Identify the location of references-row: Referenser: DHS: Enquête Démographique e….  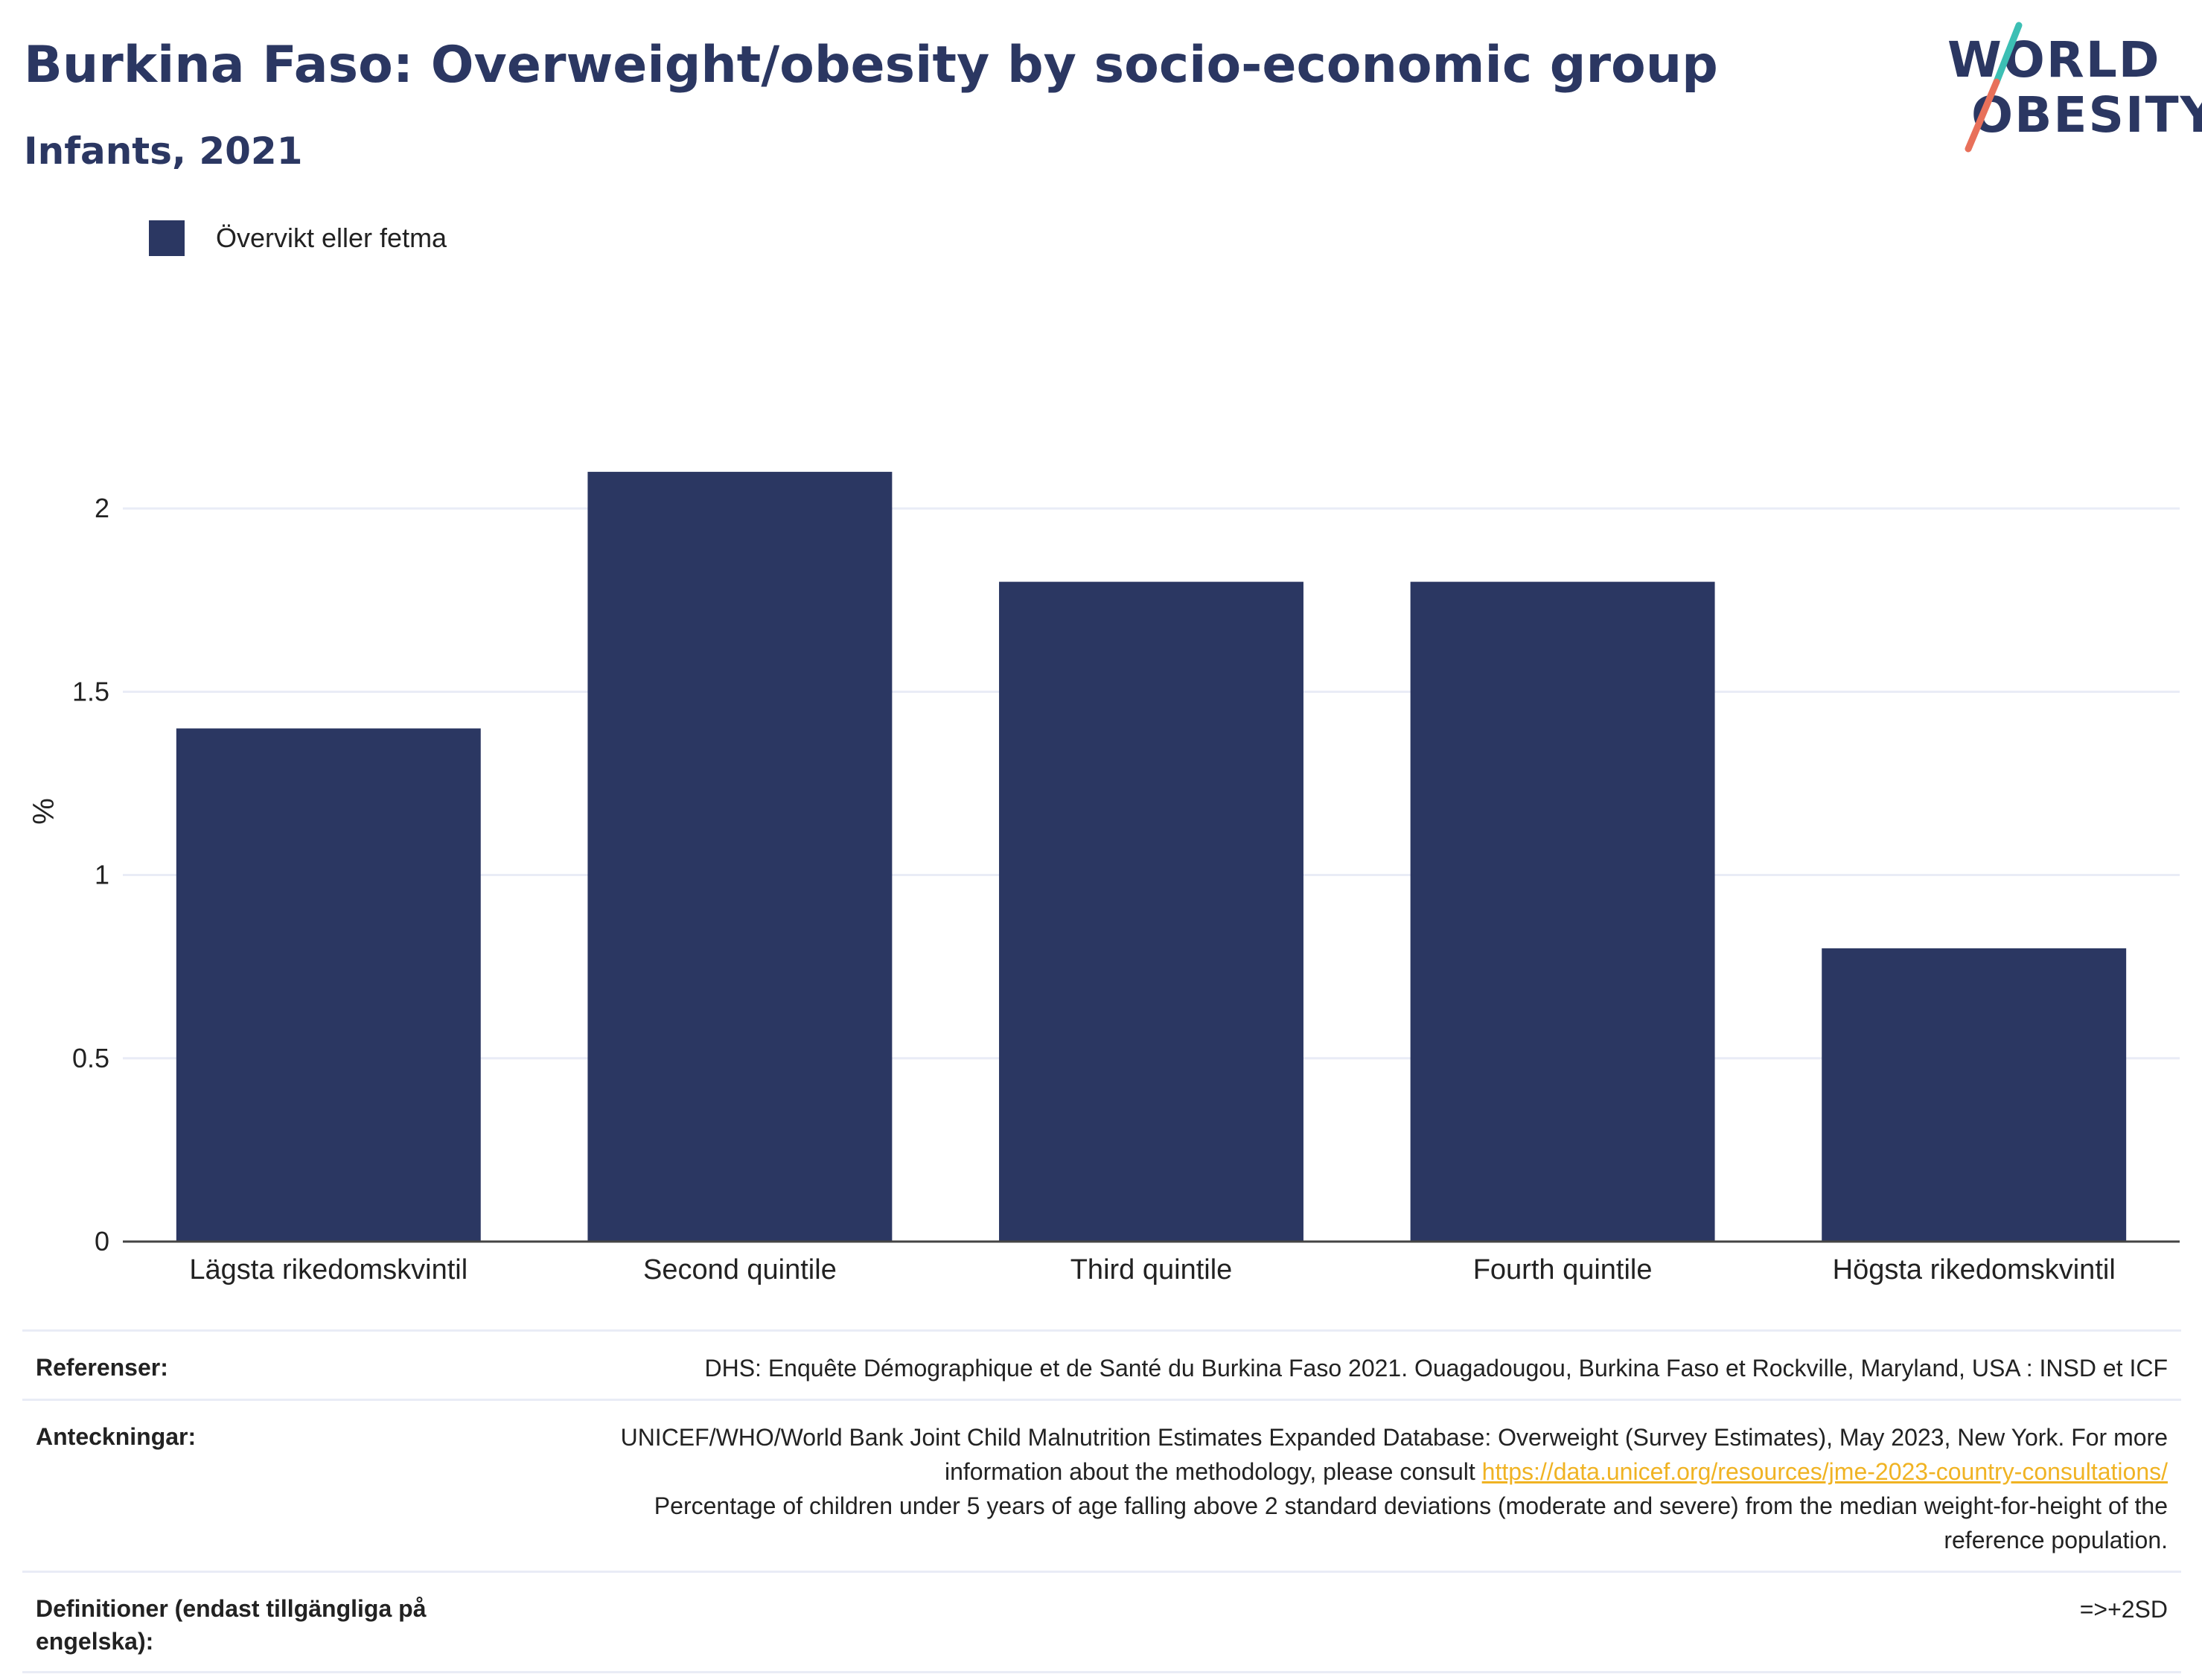
(1101, 1364).